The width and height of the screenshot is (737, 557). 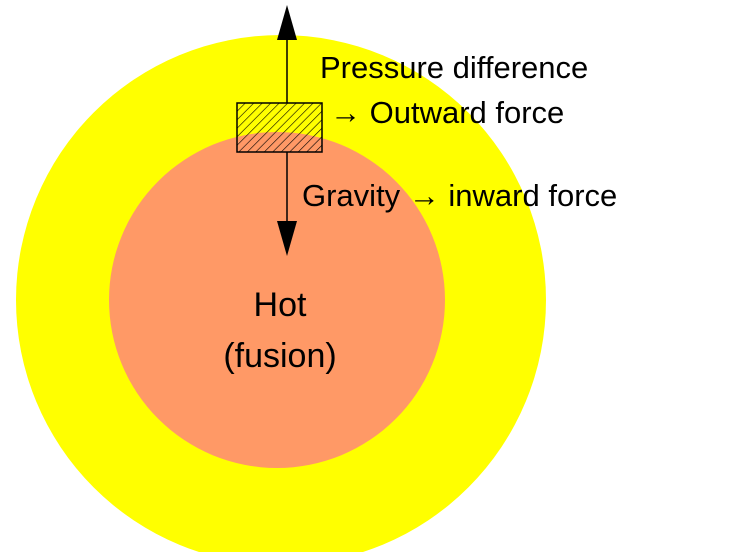 I want to click on core-label: Hot, so click(x=280, y=305).